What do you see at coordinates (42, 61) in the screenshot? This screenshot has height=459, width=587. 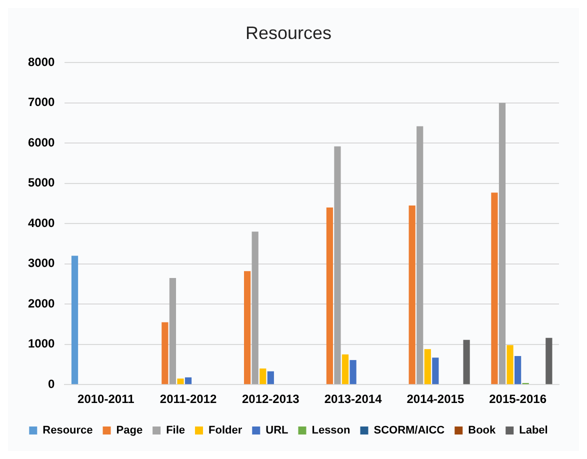 I see `y-tick-label: 8000` at bounding box center [42, 61].